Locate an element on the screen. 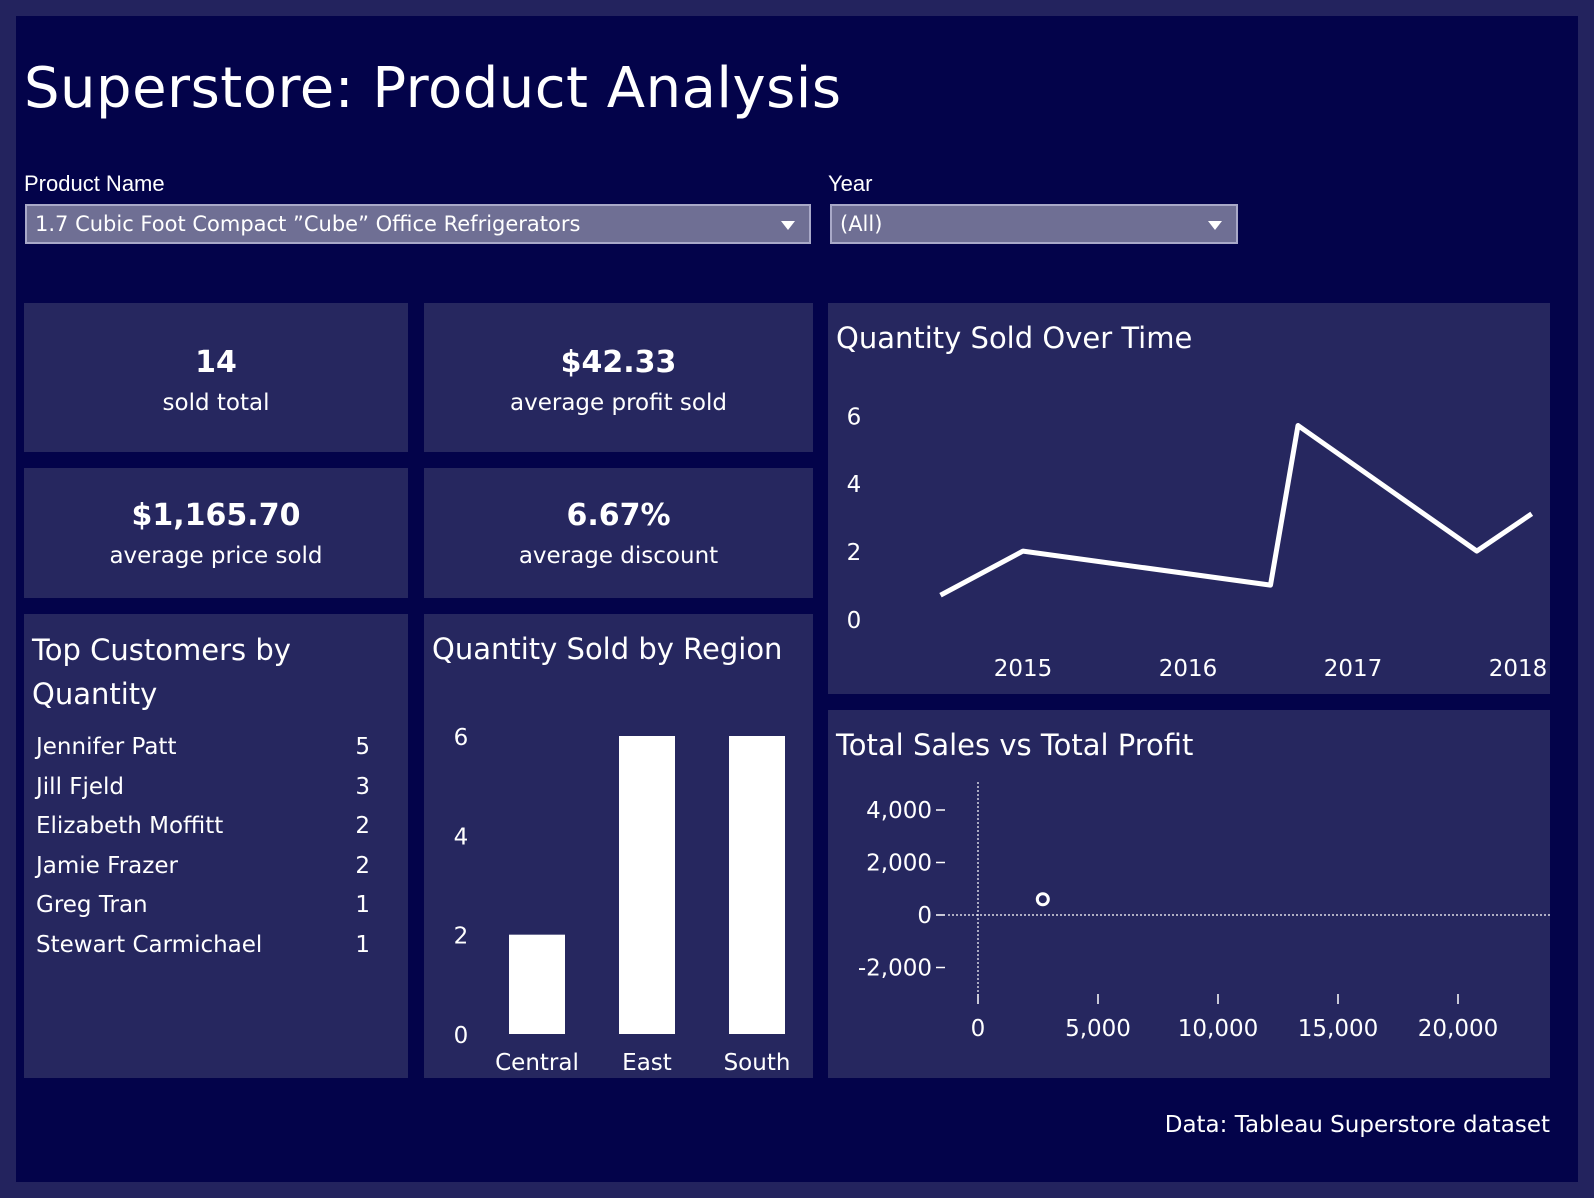 This screenshot has width=1594, height=1198. customer-row: Stewart Carmichael 1 is located at coordinates (203, 952).